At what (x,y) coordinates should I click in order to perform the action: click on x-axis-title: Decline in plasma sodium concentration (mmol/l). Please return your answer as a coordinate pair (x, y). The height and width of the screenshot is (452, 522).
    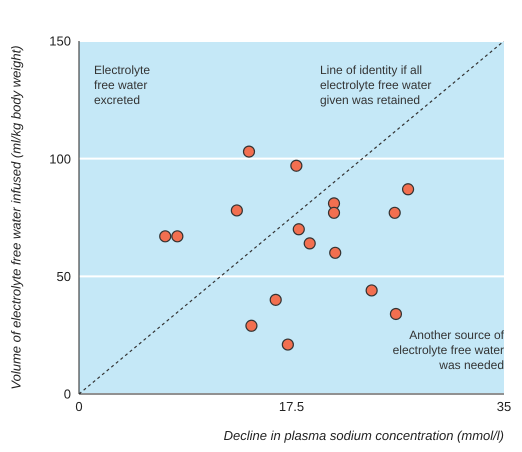
    Looking at the image, I should click on (364, 435).